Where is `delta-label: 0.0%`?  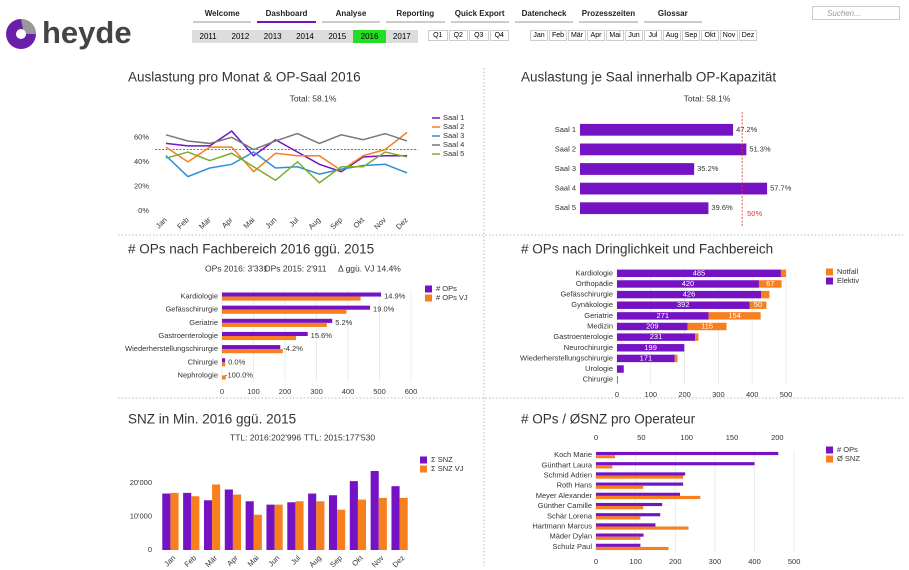
delta-label: 0.0% is located at coordinates (236, 361).